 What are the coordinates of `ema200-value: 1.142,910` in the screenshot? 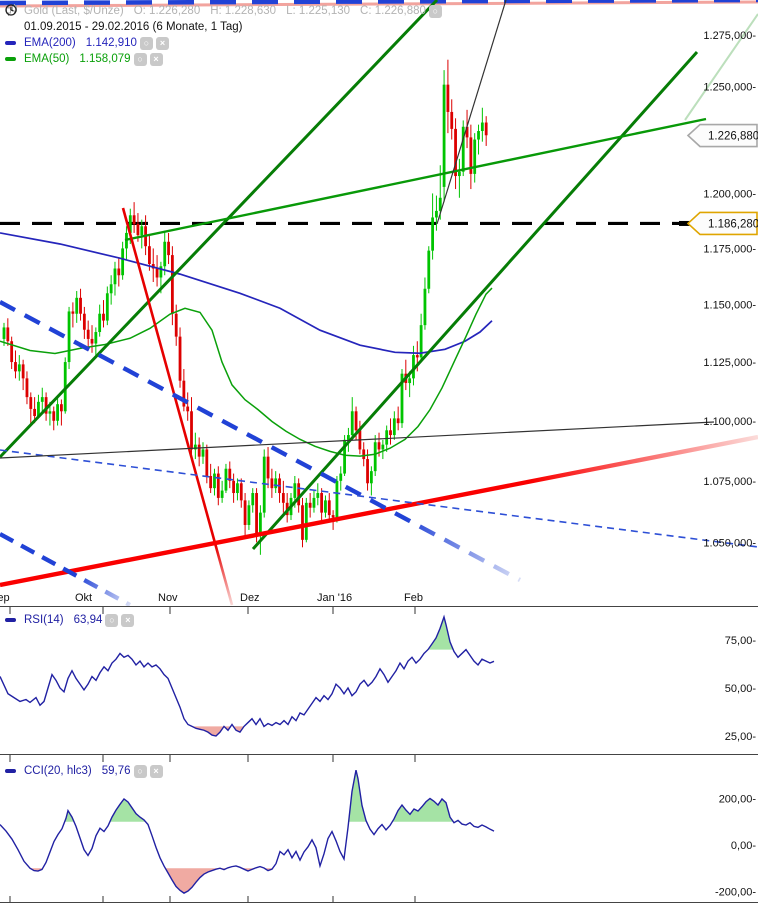 It's located at (111, 43).